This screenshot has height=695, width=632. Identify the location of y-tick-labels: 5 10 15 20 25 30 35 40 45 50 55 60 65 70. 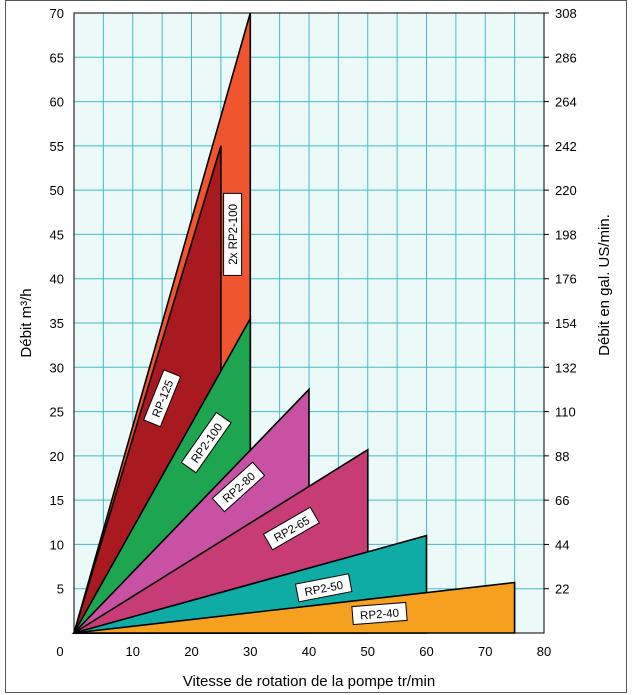
(57, 301).